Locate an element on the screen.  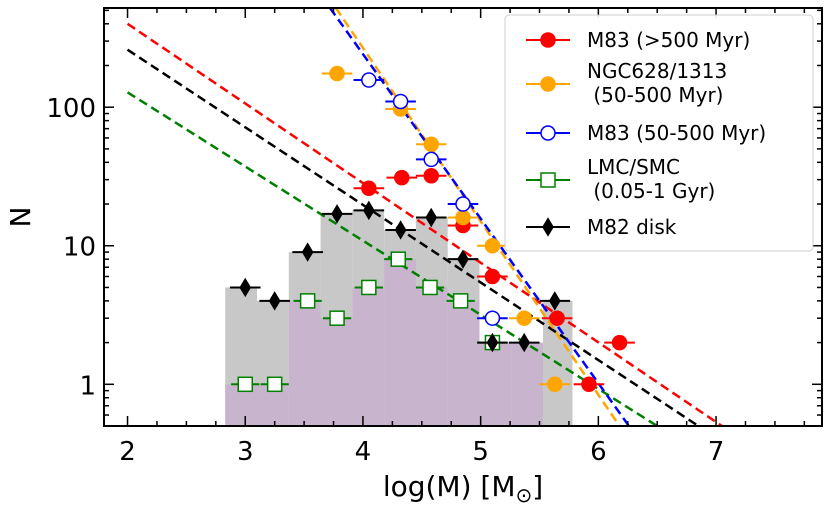
legend-label: M83 (50-500 Myr) is located at coordinates (676, 133).